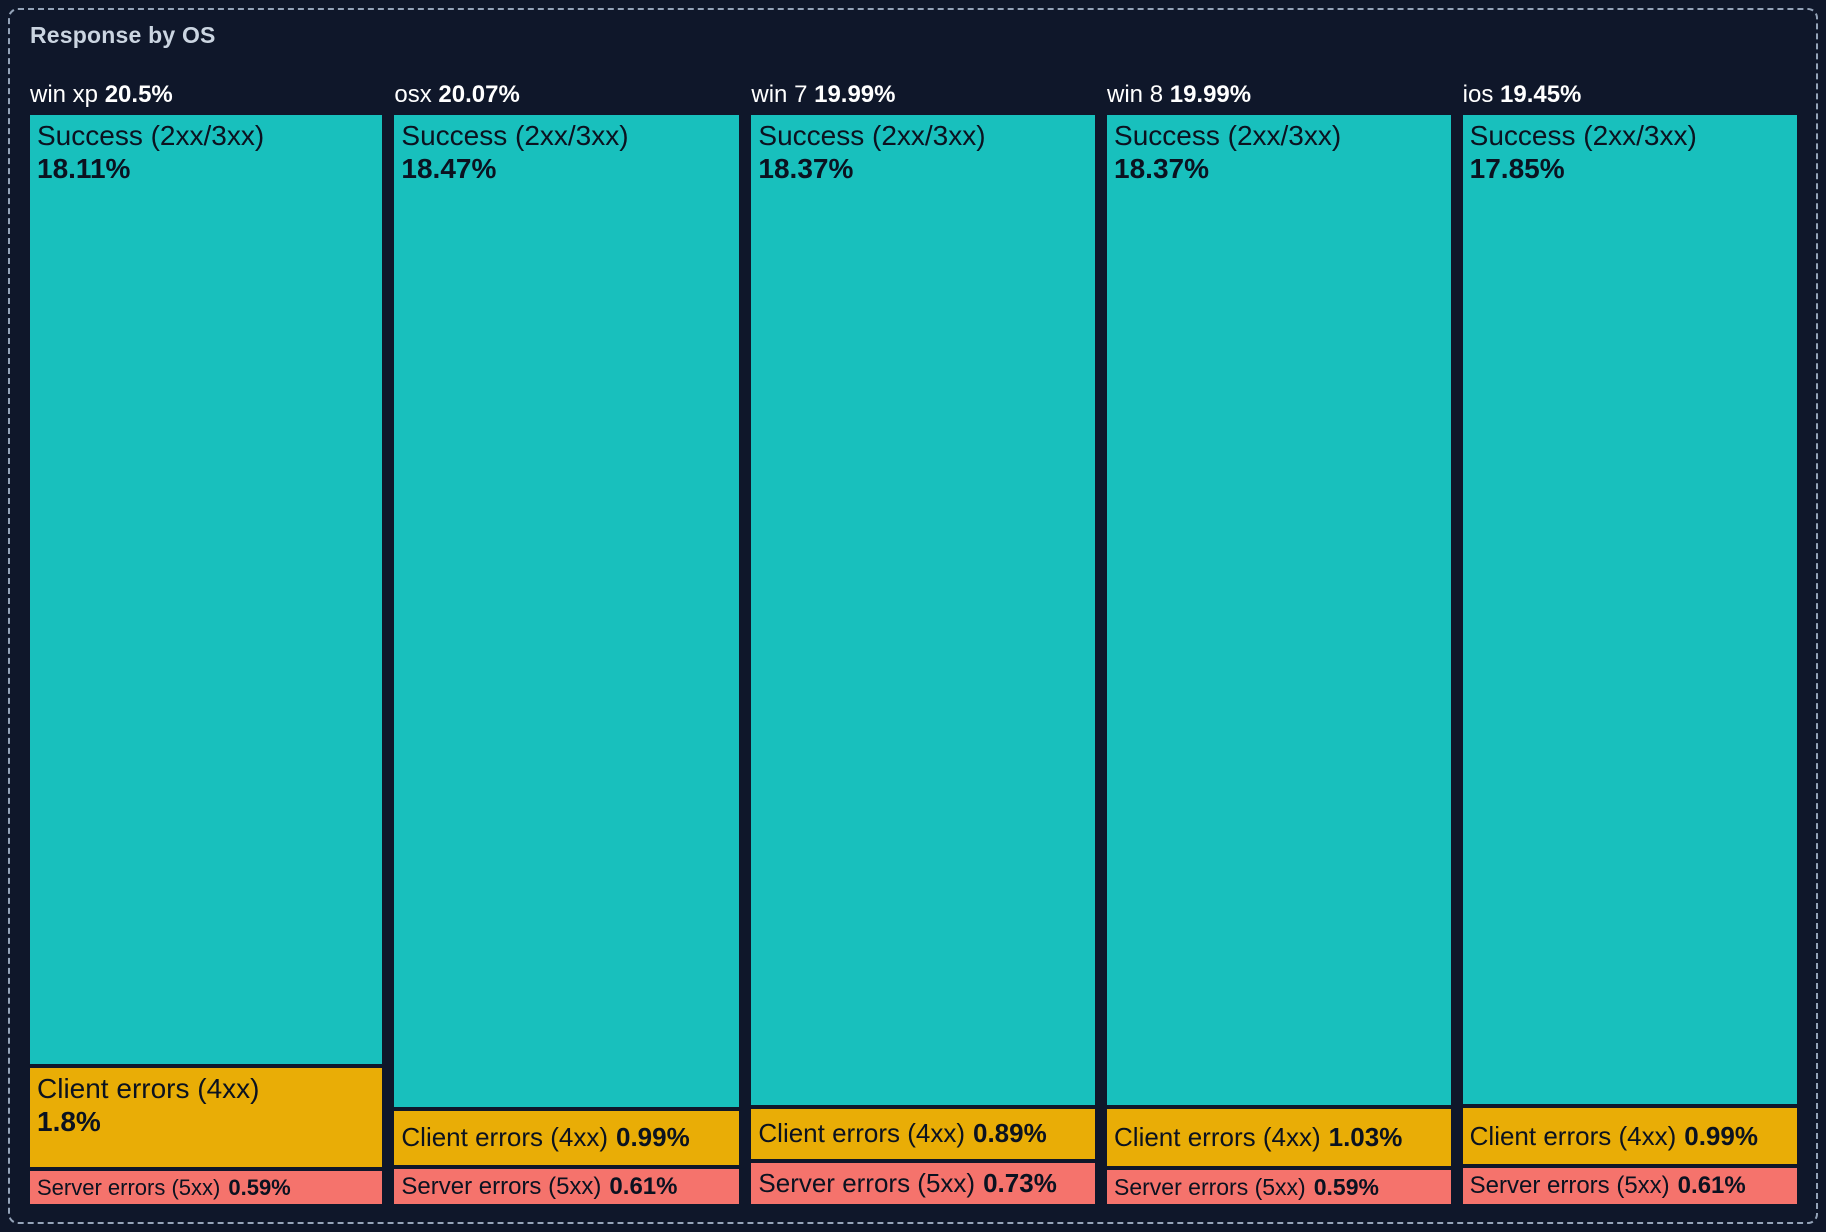 The image size is (1826, 1232). What do you see at coordinates (84, 169) in the screenshot?
I see `segment-value: 18.11%` at bounding box center [84, 169].